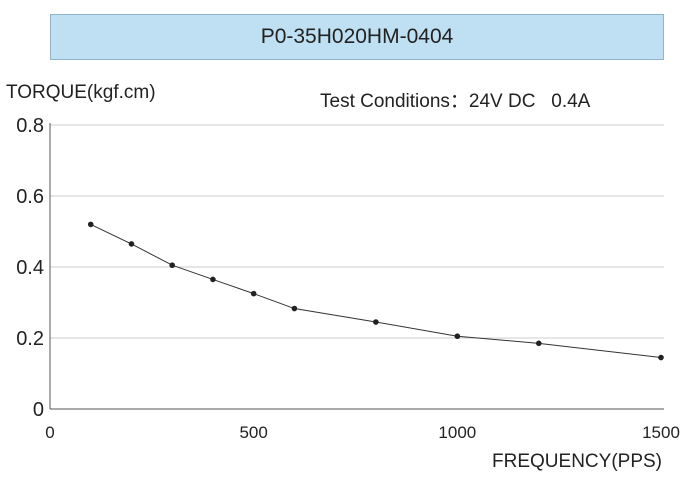  I want to click on x-axis-label: FREQUENCY(PPS), so click(577, 461).